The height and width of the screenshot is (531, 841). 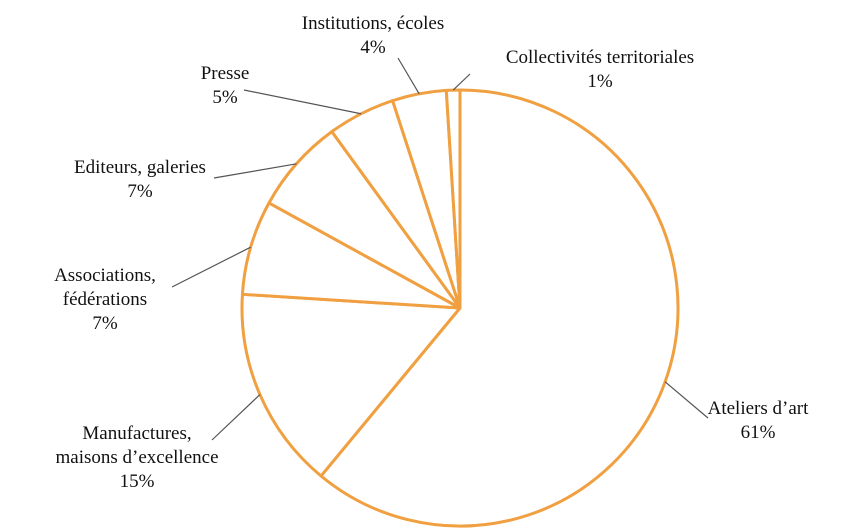 What do you see at coordinates (140, 167) in the screenshot?
I see `slice-label-text: Editeurs, galeries` at bounding box center [140, 167].